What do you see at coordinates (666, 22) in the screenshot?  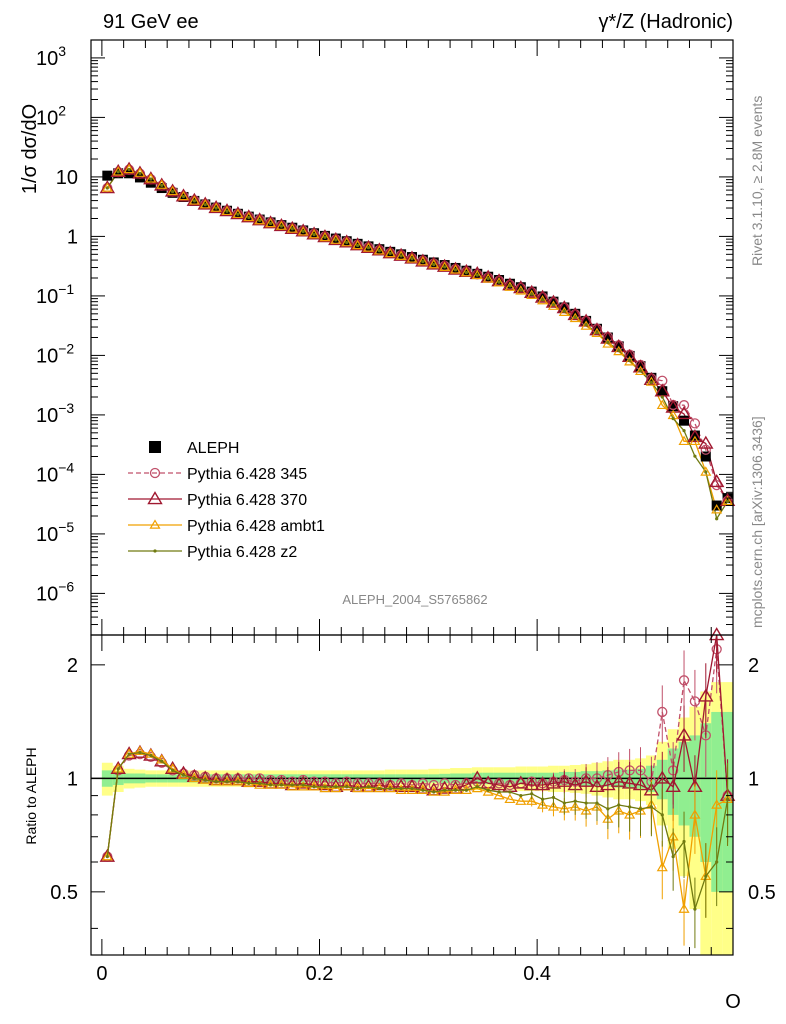 I see `header-right: γ*/Z (Hadronic)` at bounding box center [666, 22].